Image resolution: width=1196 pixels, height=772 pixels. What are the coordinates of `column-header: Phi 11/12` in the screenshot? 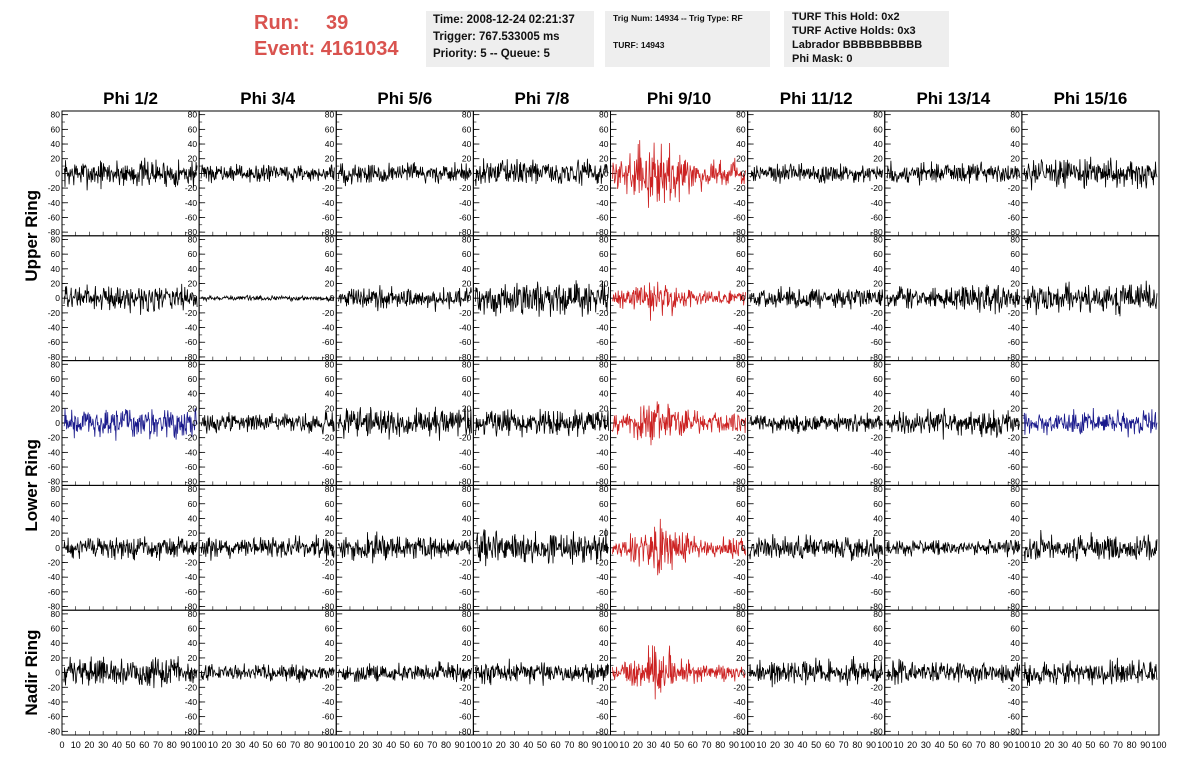 It's located at (816, 98).